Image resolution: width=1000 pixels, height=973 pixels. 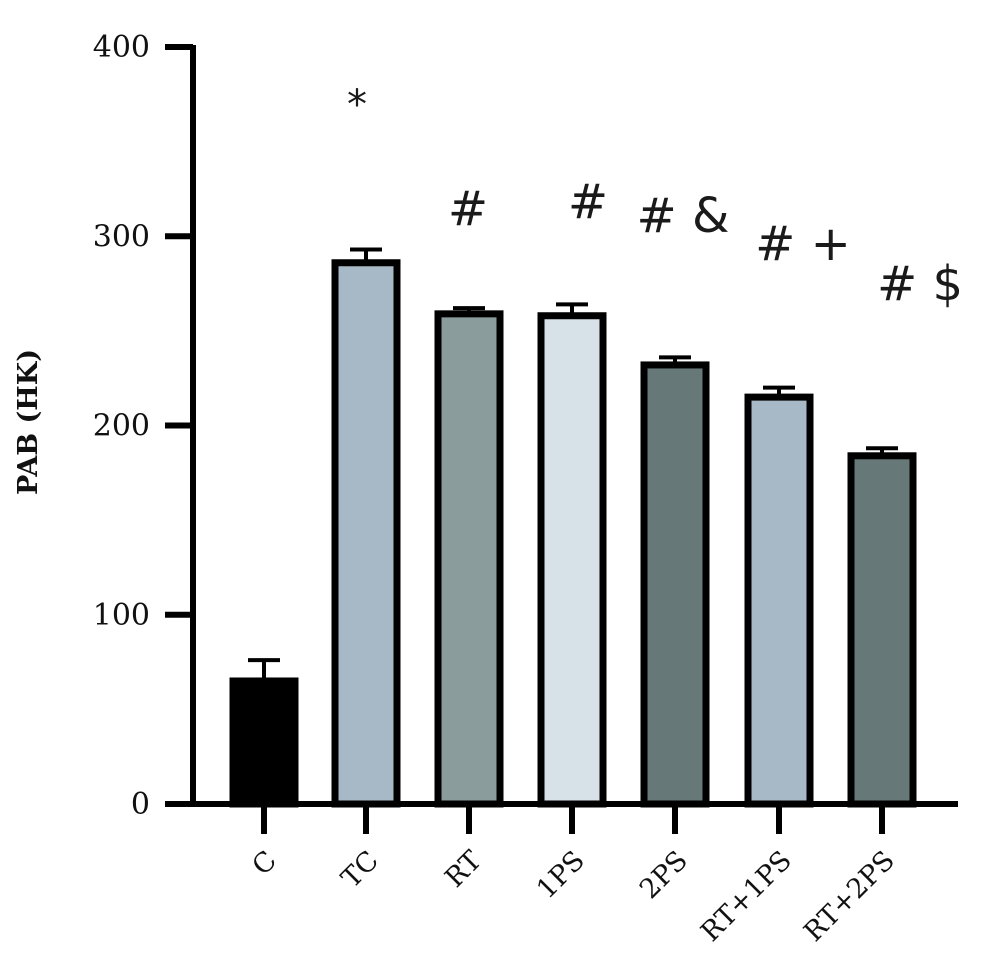 What do you see at coordinates (664, 875) in the screenshot?
I see `x-tick-label: 2PS` at bounding box center [664, 875].